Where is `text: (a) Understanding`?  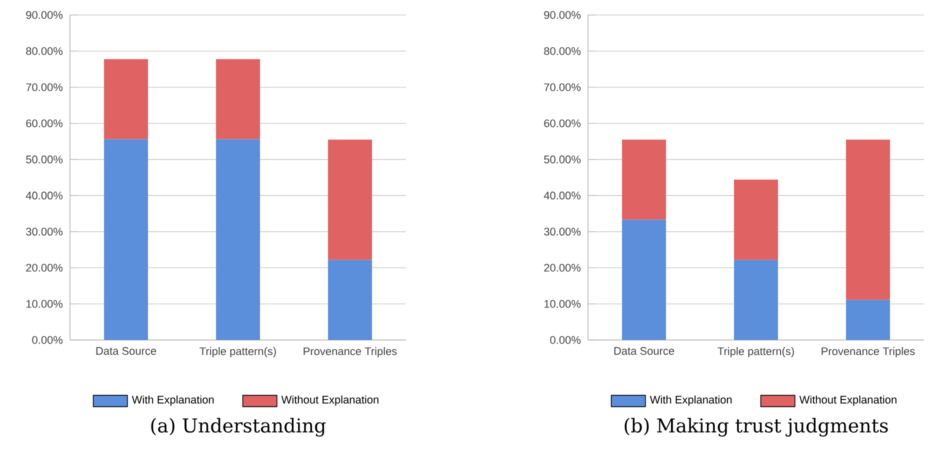 text: (a) Understanding is located at coordinates (238, 427).